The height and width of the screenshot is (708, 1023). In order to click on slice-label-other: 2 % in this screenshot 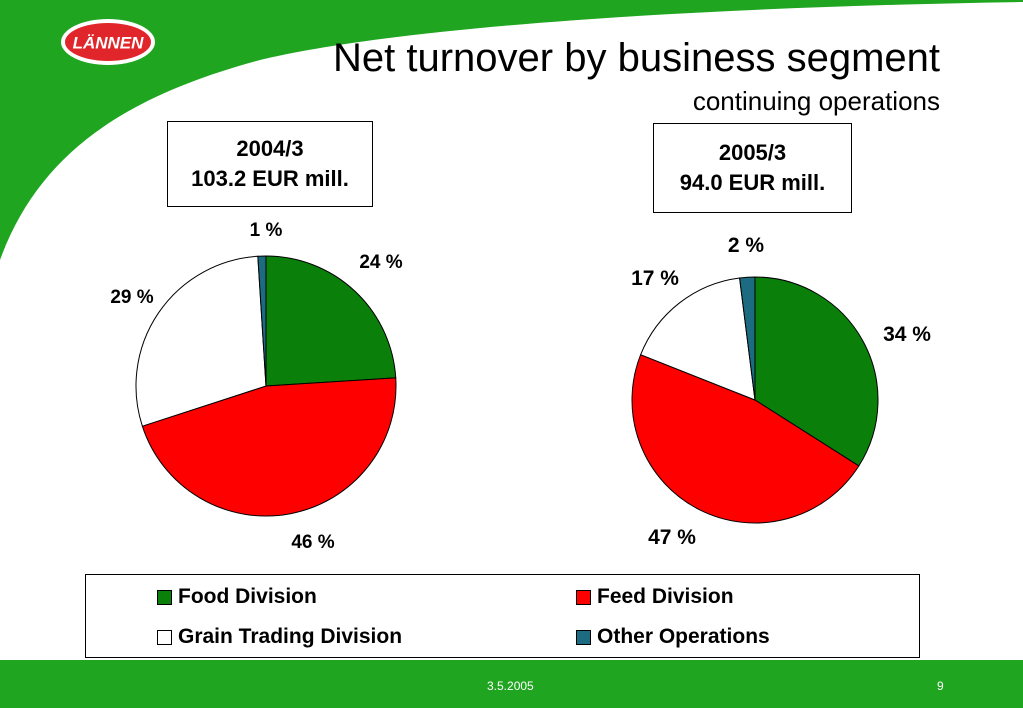, I will do `click(746, 245)`.